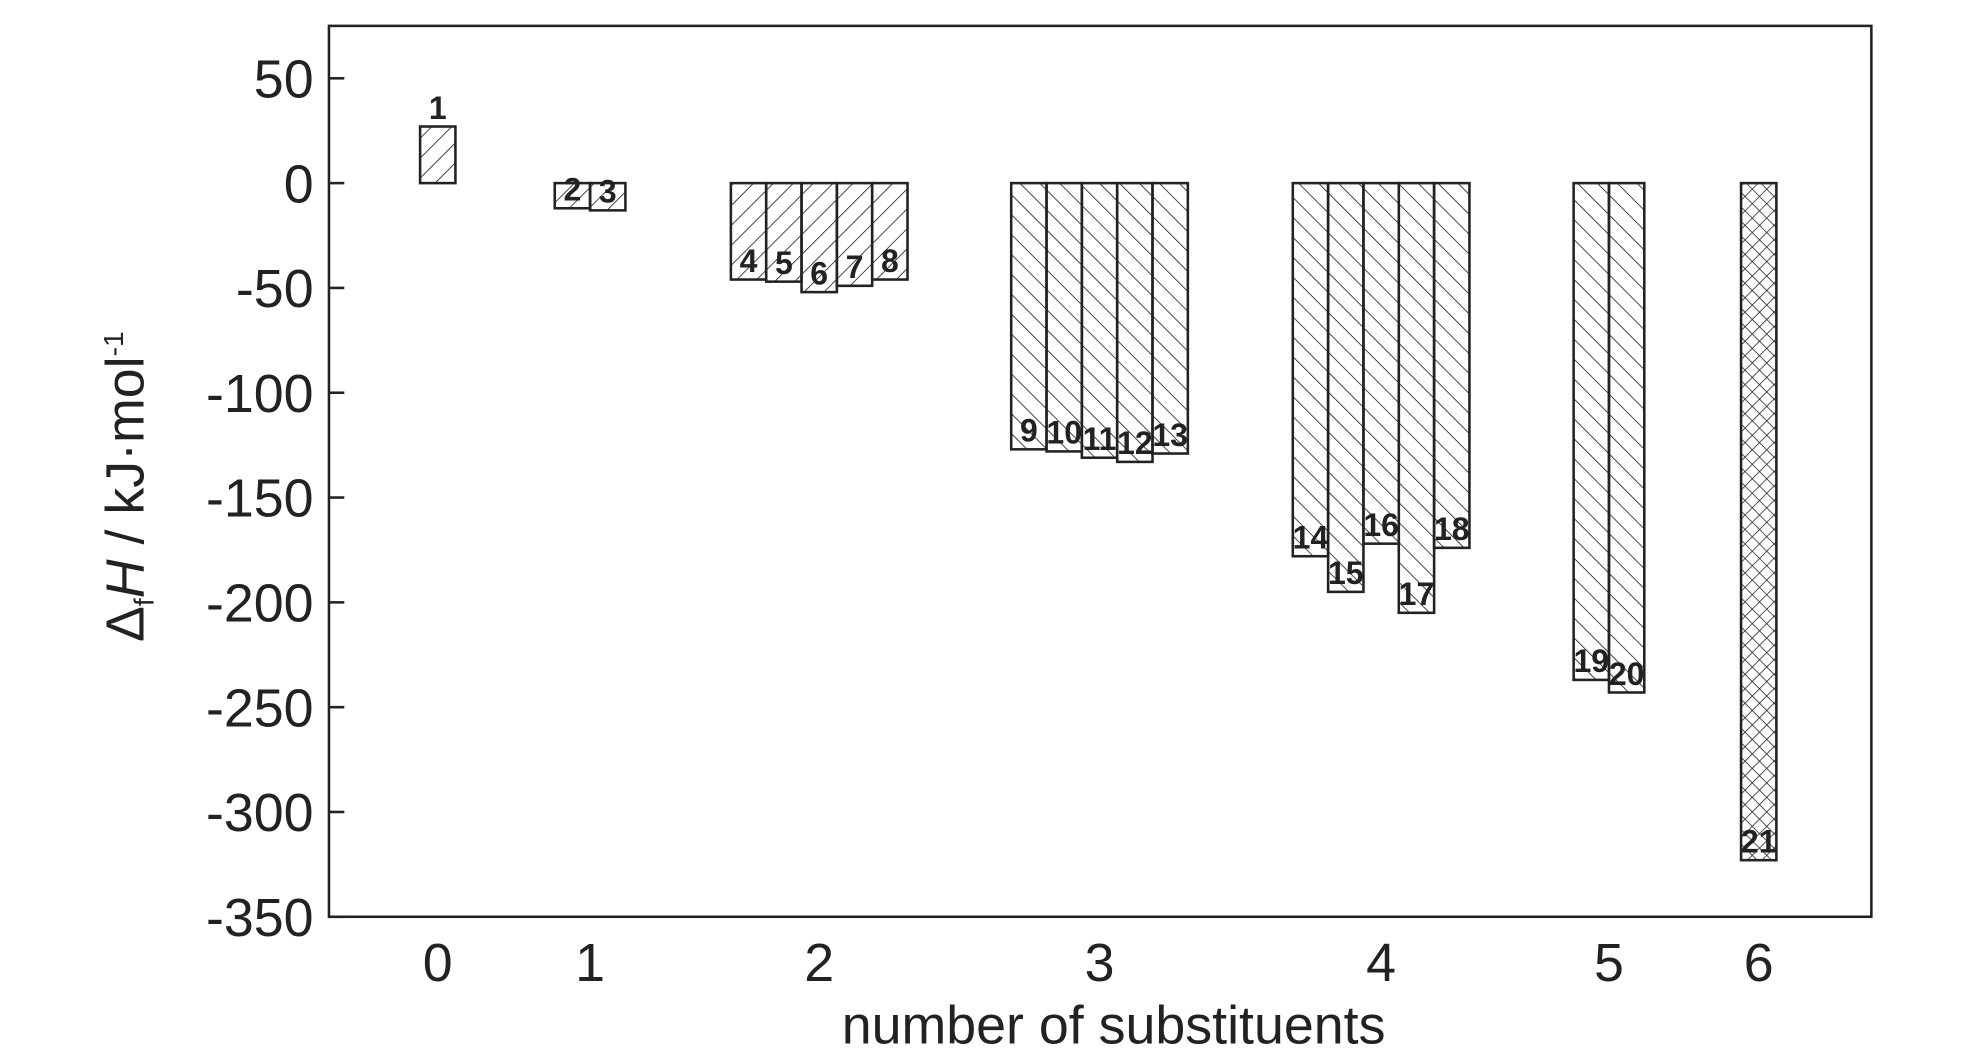 The image size is (1984, 1063). What do you see at coordinates (438, 963) in the screenshot?
I see `x-tick-label: 0` at bounding box center [438, 963].